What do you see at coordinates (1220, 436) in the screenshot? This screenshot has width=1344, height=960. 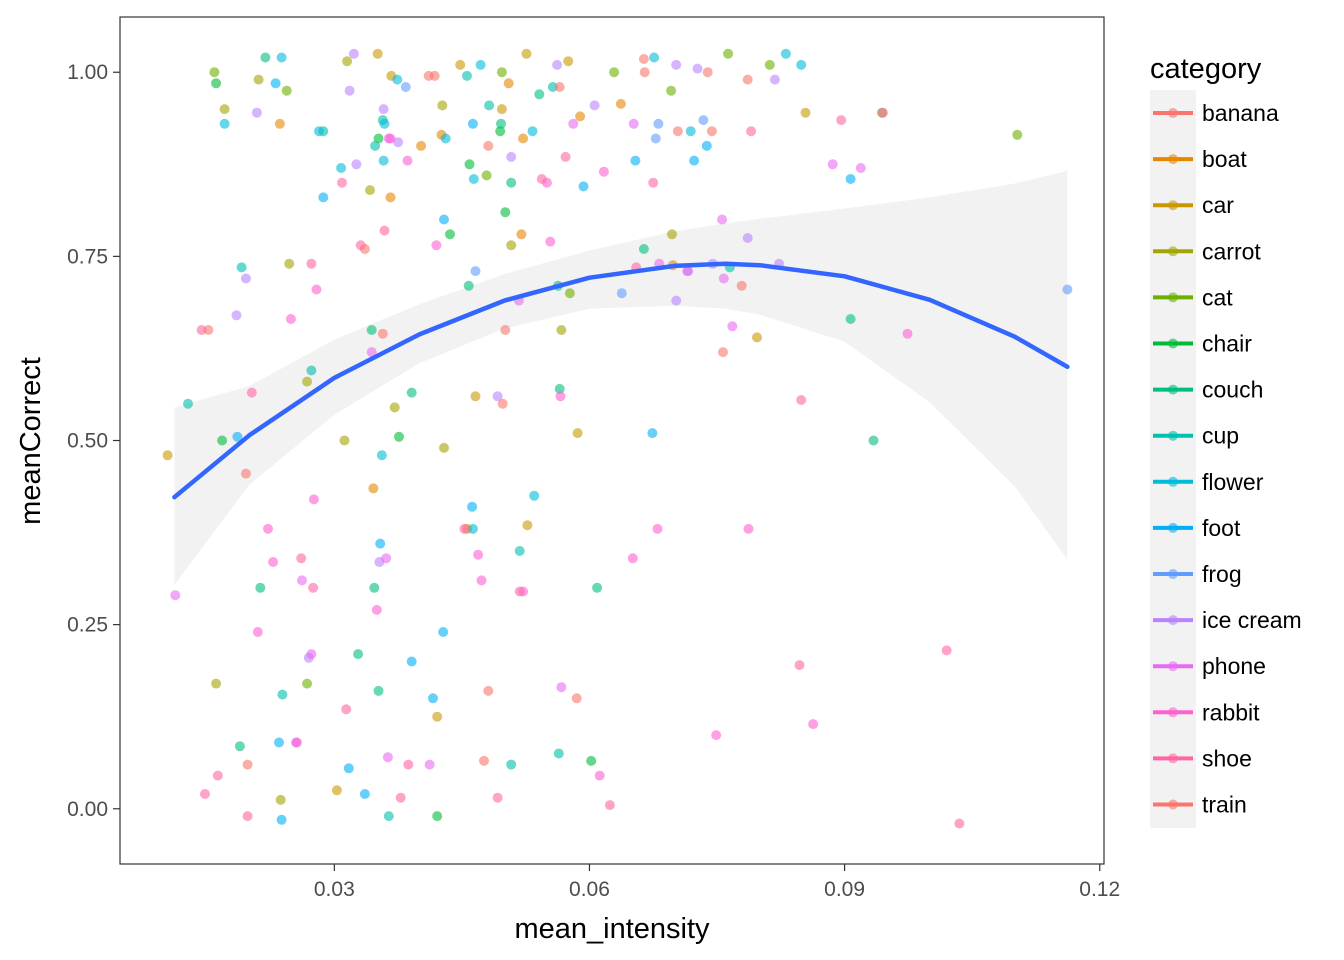 I see `legend-label-cup: cup` at bounding box center [1220, 436].